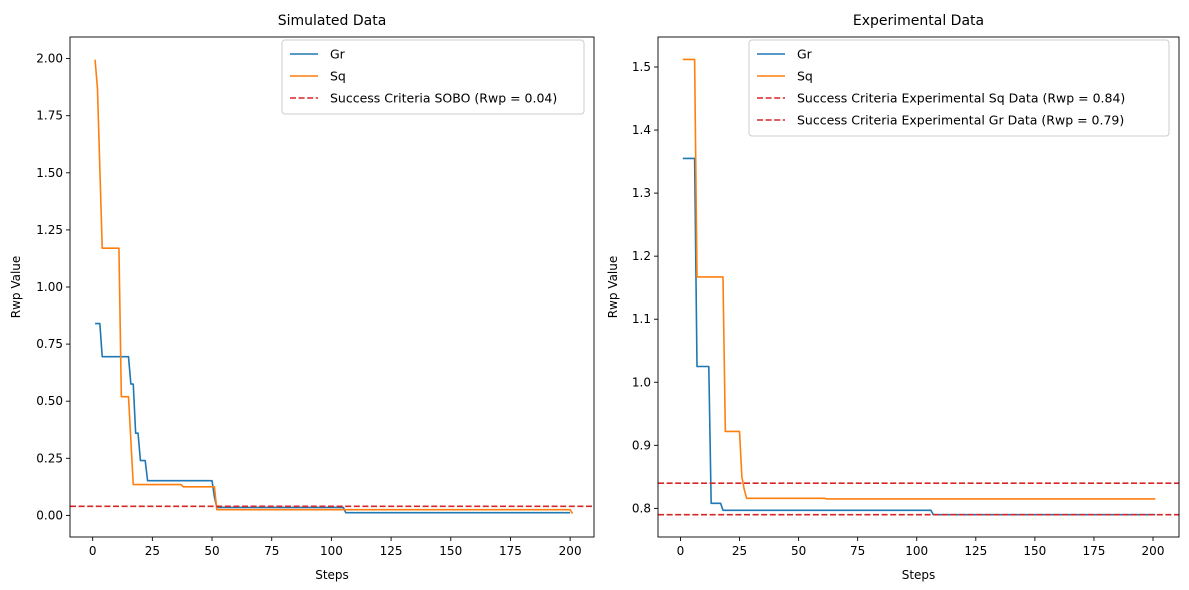 The image size is (1189, 590). Describe the element at coordinates (333, 418) in the screenshot. I see `series-line-gr` at that location.